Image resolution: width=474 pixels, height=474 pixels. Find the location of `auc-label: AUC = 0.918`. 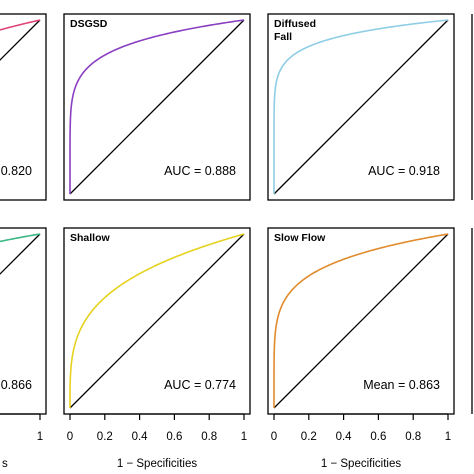

auc-label: AUC = 0.918 is located at coordinates (404, 171).